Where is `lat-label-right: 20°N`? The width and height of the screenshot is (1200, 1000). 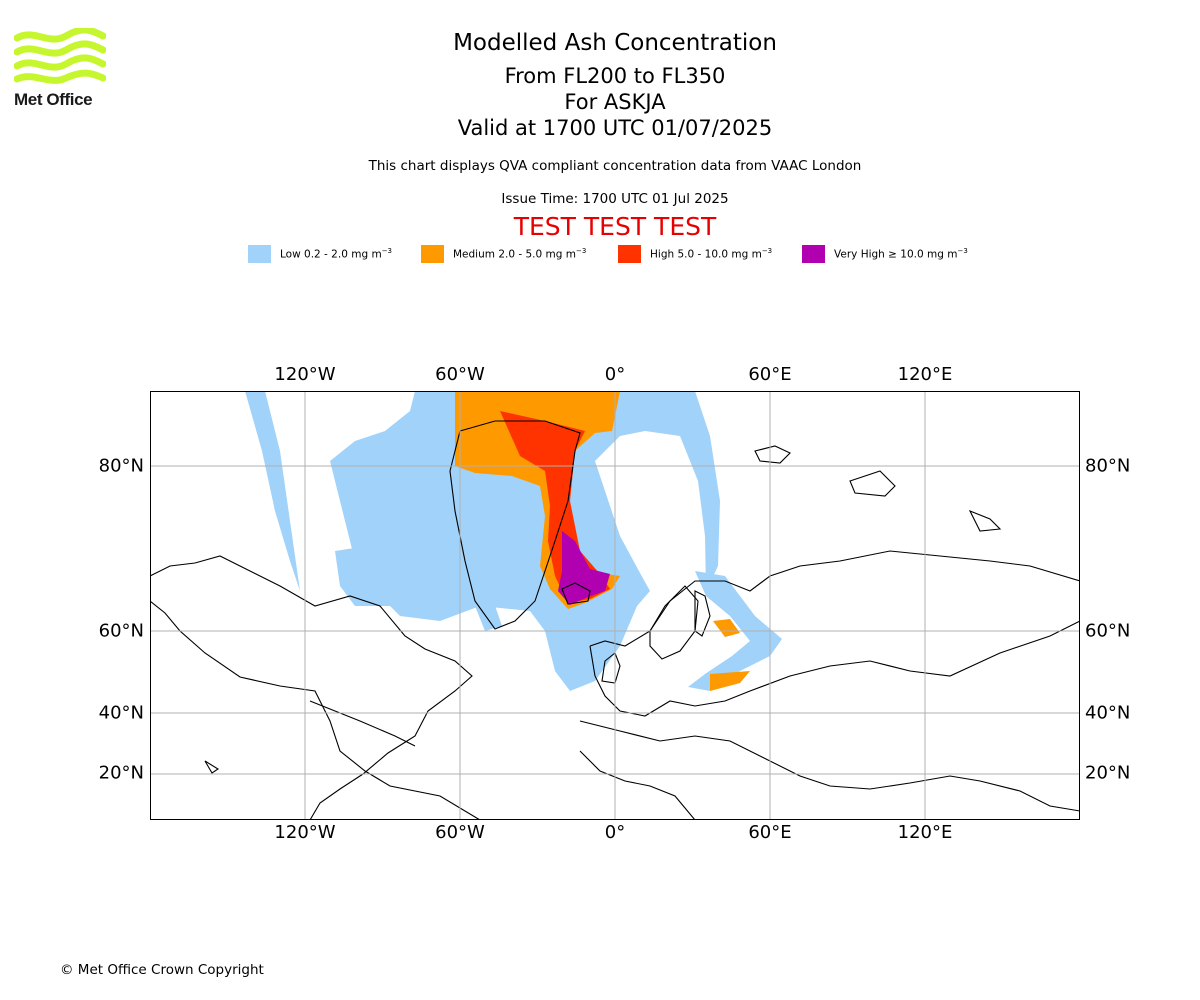
lat-label-right: 20°N is located at coordinates (1108, 773).